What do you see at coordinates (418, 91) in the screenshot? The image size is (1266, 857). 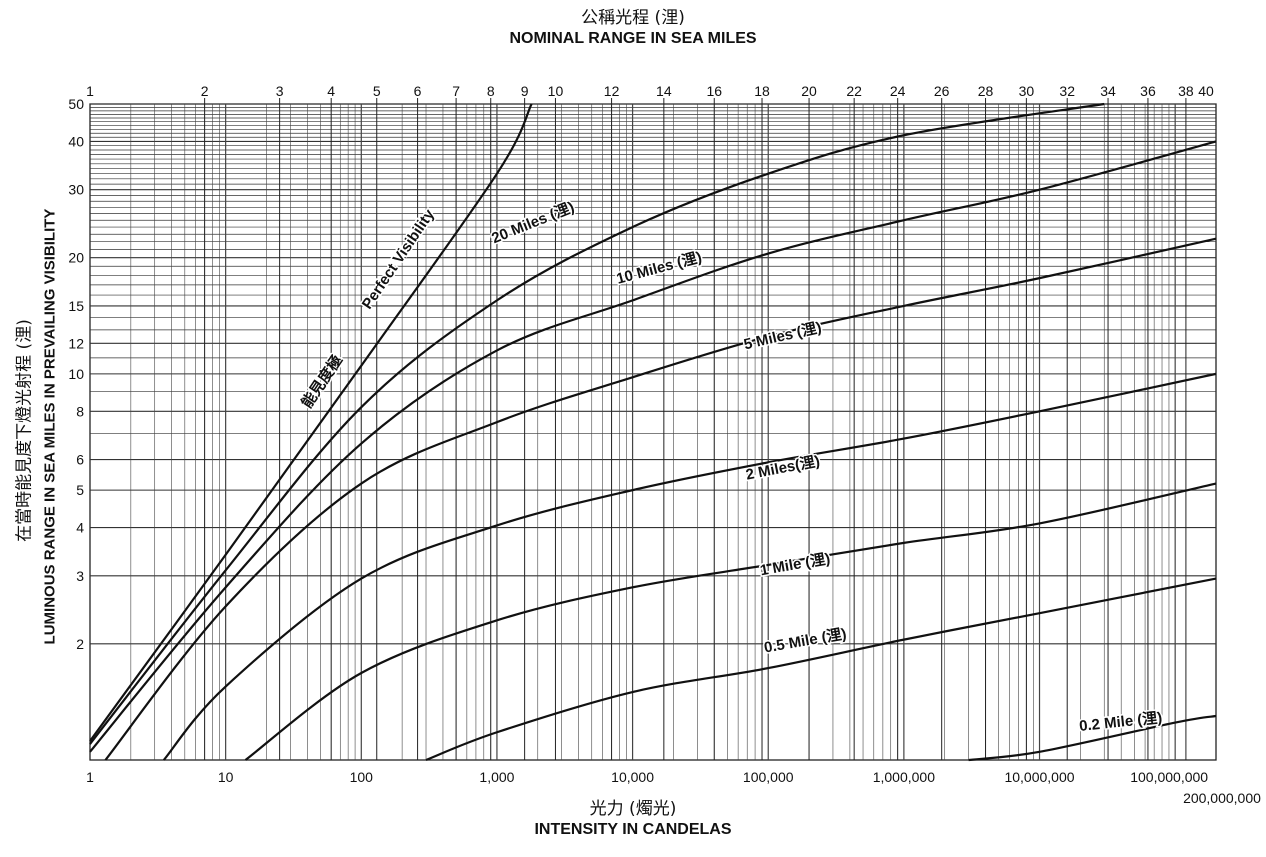 I see `top-axis-tick-label: 6` at bounding box center [418, 91].